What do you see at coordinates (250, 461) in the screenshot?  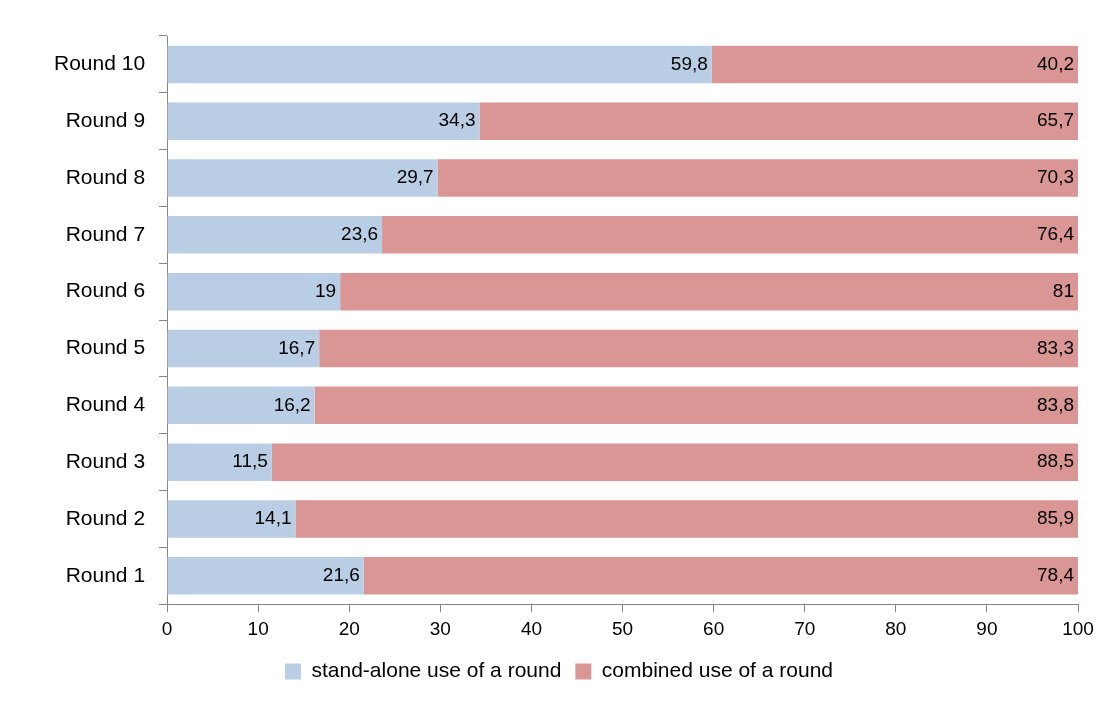 I see `data-label: 11,5` at bounding box center [250, 461].